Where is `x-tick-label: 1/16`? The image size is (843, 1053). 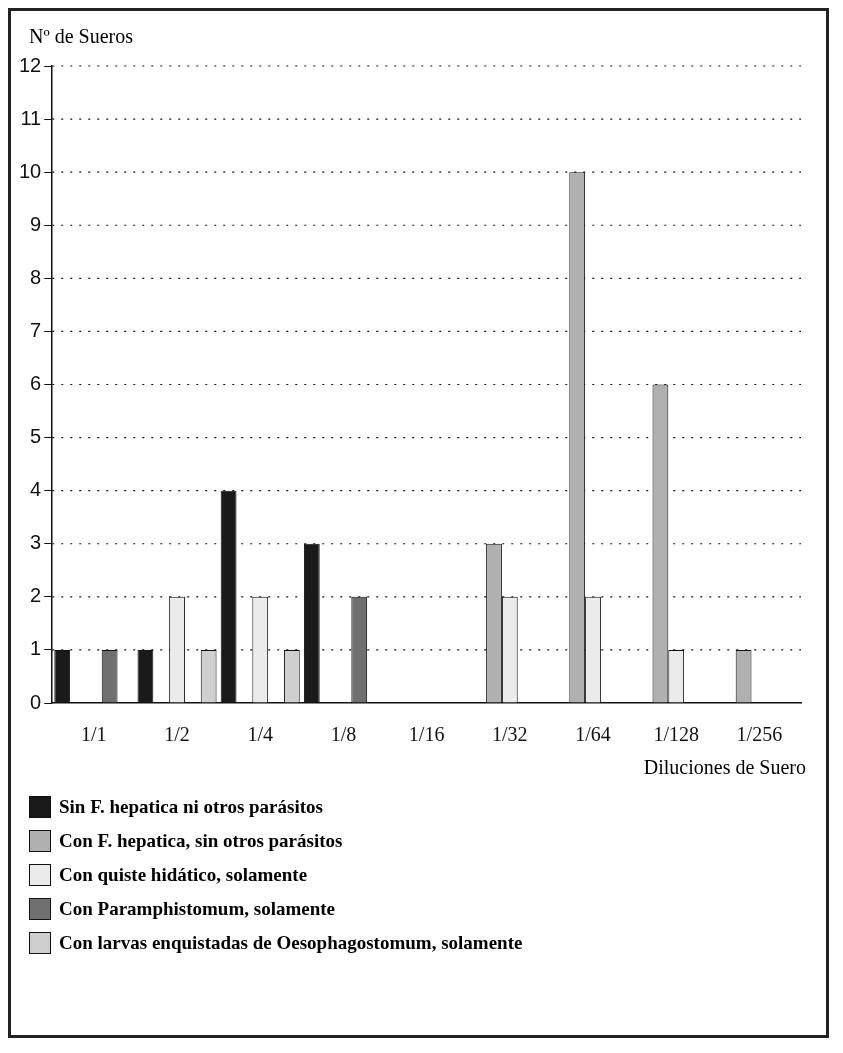 x-tick-label: 1/16 is located at coordinates (426, 734).